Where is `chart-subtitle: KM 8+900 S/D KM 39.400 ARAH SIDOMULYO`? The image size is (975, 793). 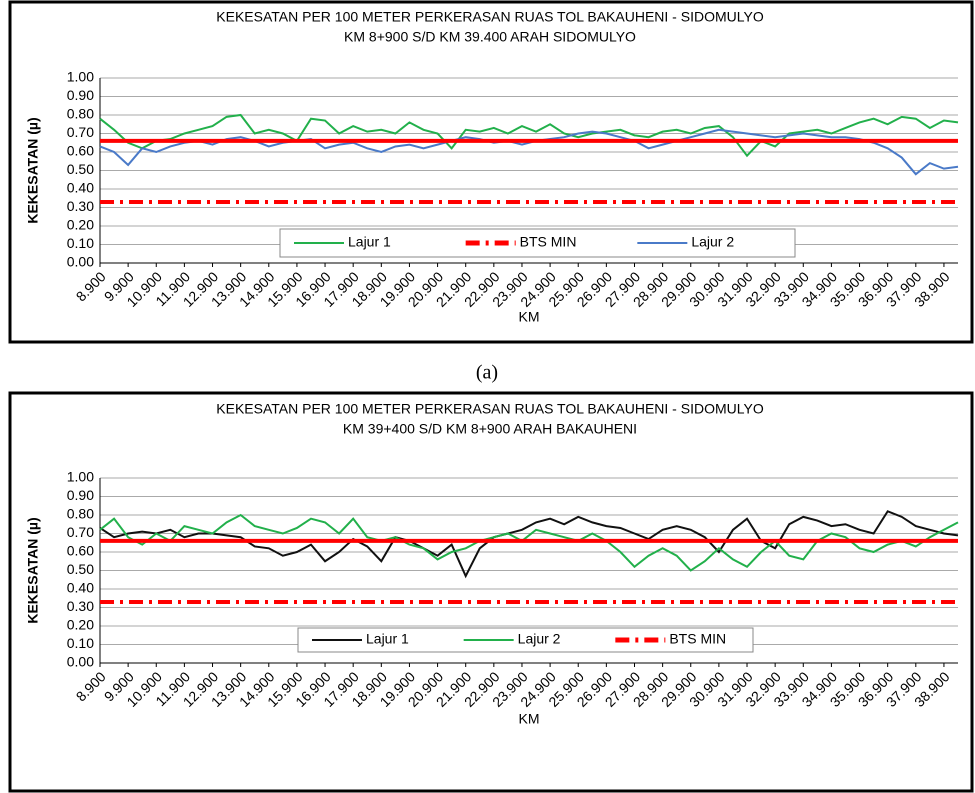
chart-subtitle: KM 8+900 S/D KM 39.400 ARAH SIDOMULYO is located at coordinates (490, 37).